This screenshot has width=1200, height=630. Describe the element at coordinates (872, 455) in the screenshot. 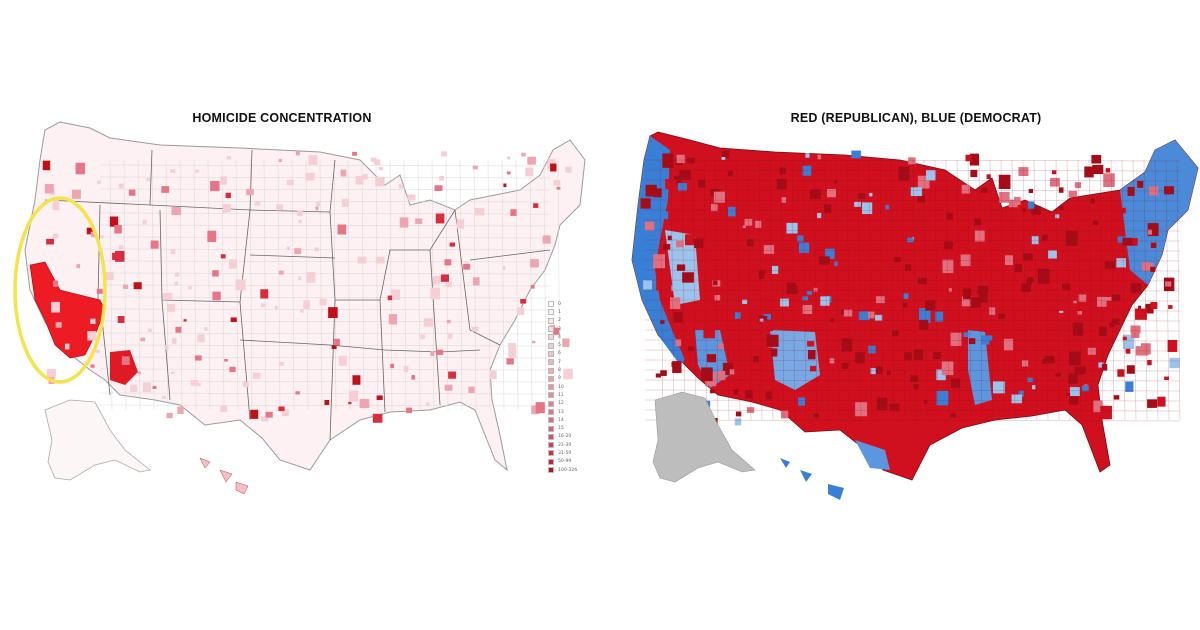

I see `rio-grande-blue` at that location.